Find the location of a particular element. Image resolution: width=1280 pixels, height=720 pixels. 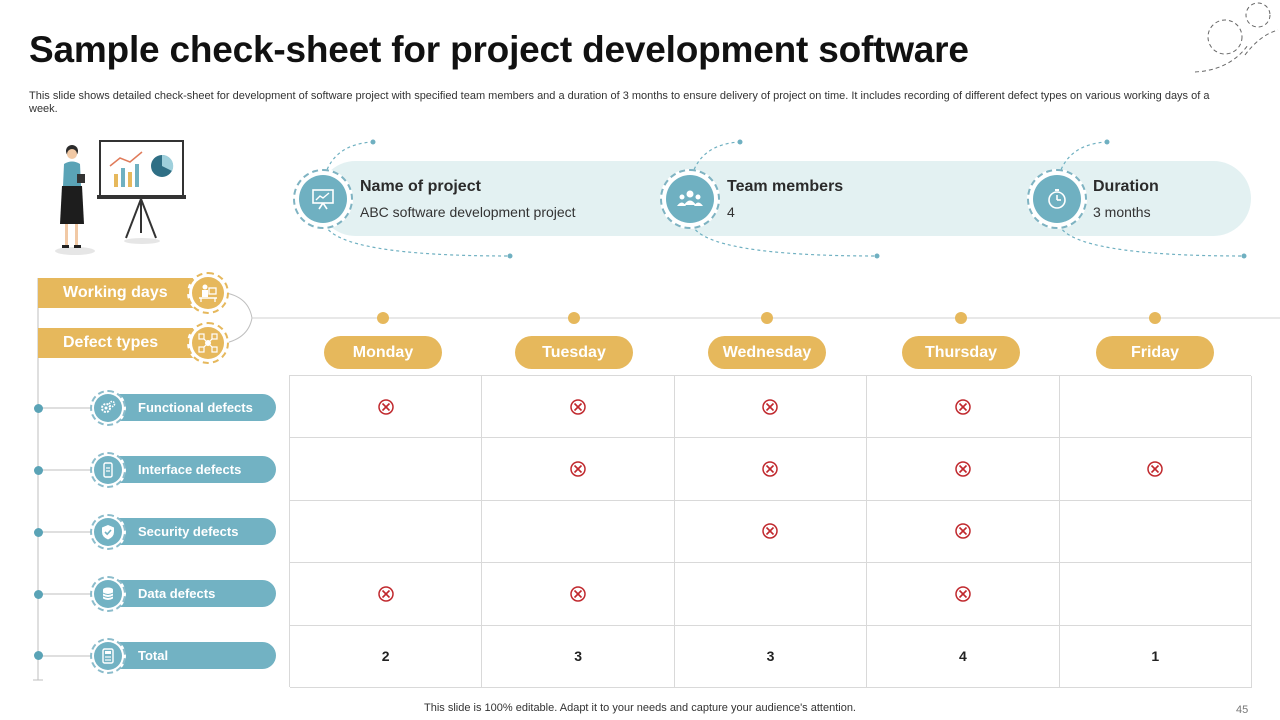

day-header-wednesday: Wednesday is located at coordinates (767, 352).